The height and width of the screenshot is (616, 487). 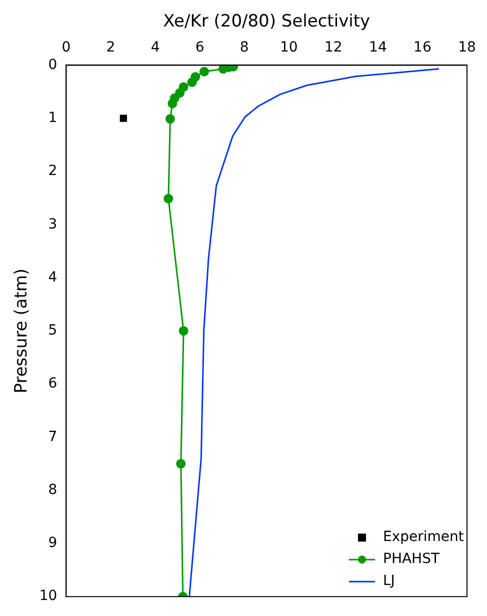 What do you see at coordinates (53, 384) in the screenshot?
I see `y-tick-label: 6` at bounding box center [53, 384].